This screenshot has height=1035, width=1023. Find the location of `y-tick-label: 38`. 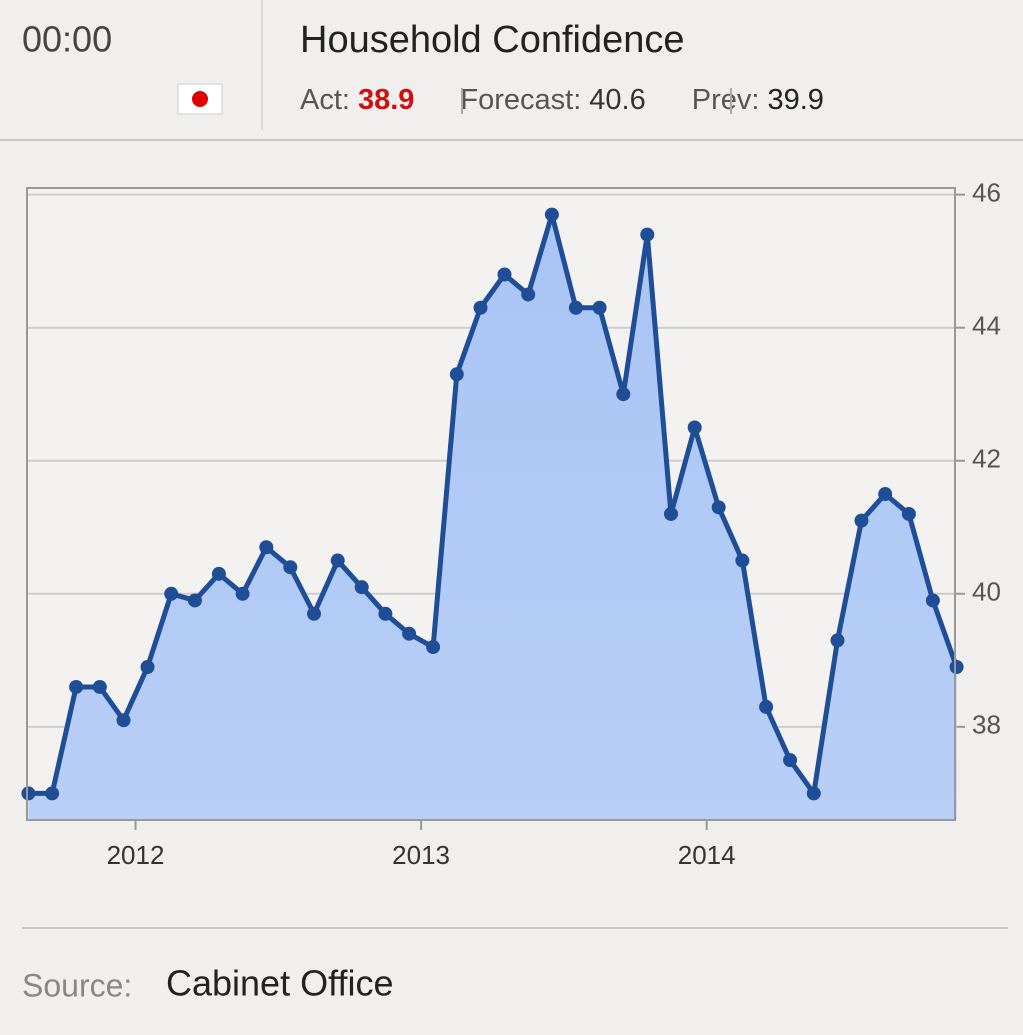

y-tick-label: 38 is located at coordinates (986, 725).